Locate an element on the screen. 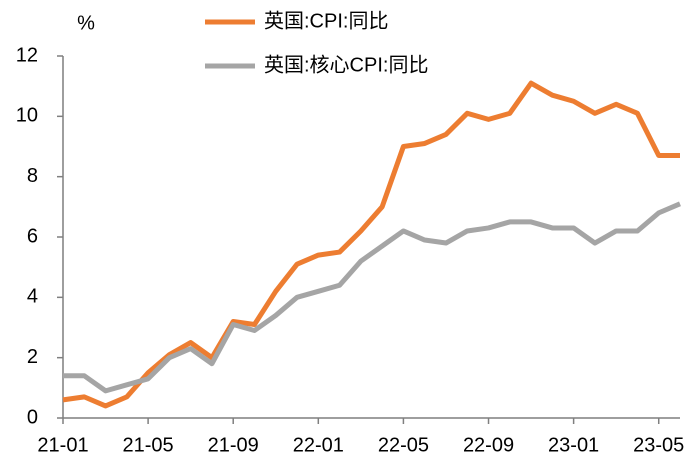 The image size is (694, 460). x-tick-label: 22-01 is located at coordinates (318, 445).